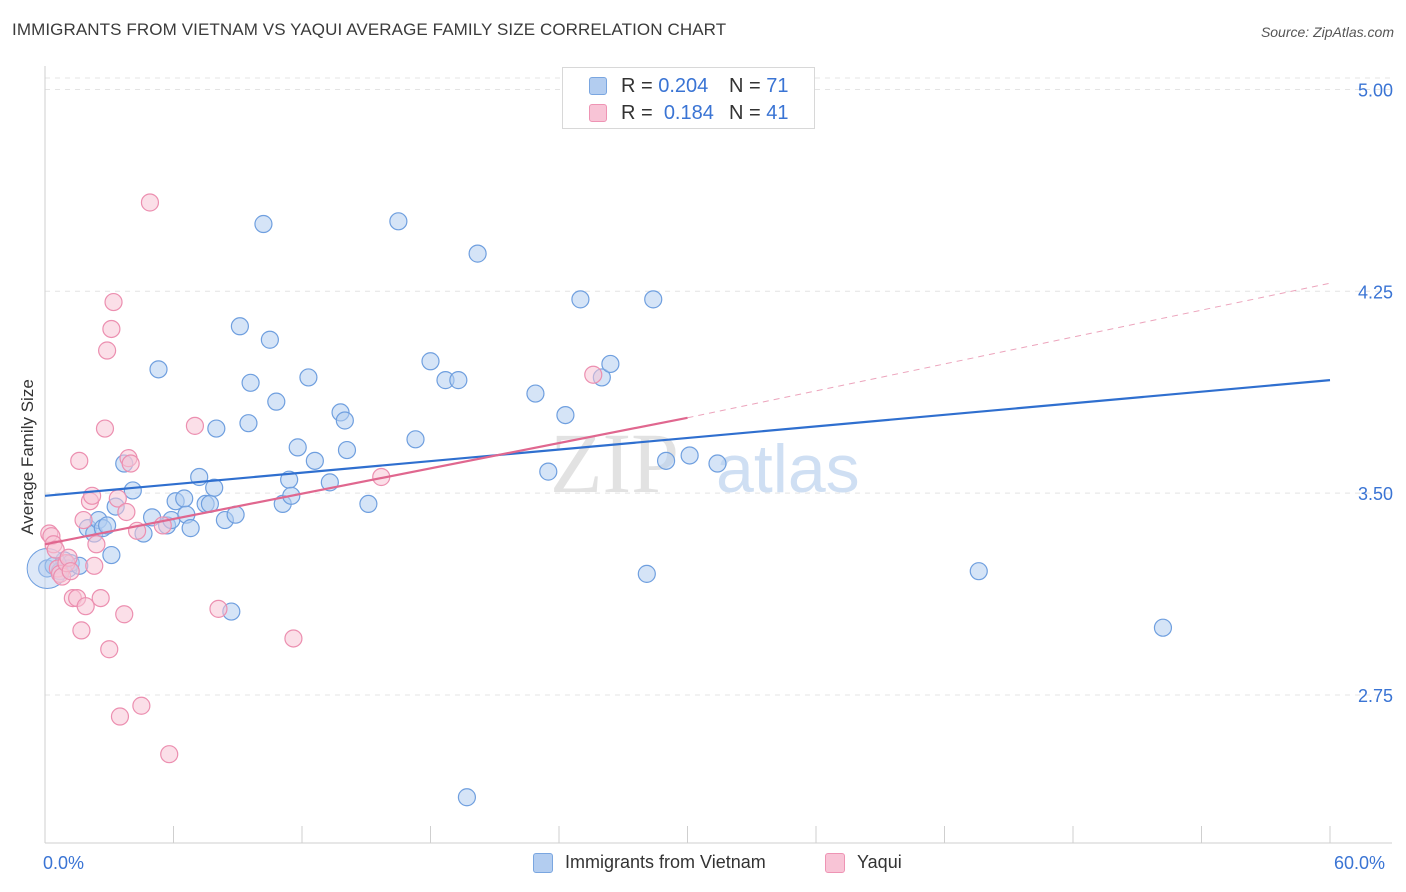 Image resolution: width=1406 pixels, height=892 pixels. I want to click on legend-item-yaqui: Yaqui, so click(863, 862).